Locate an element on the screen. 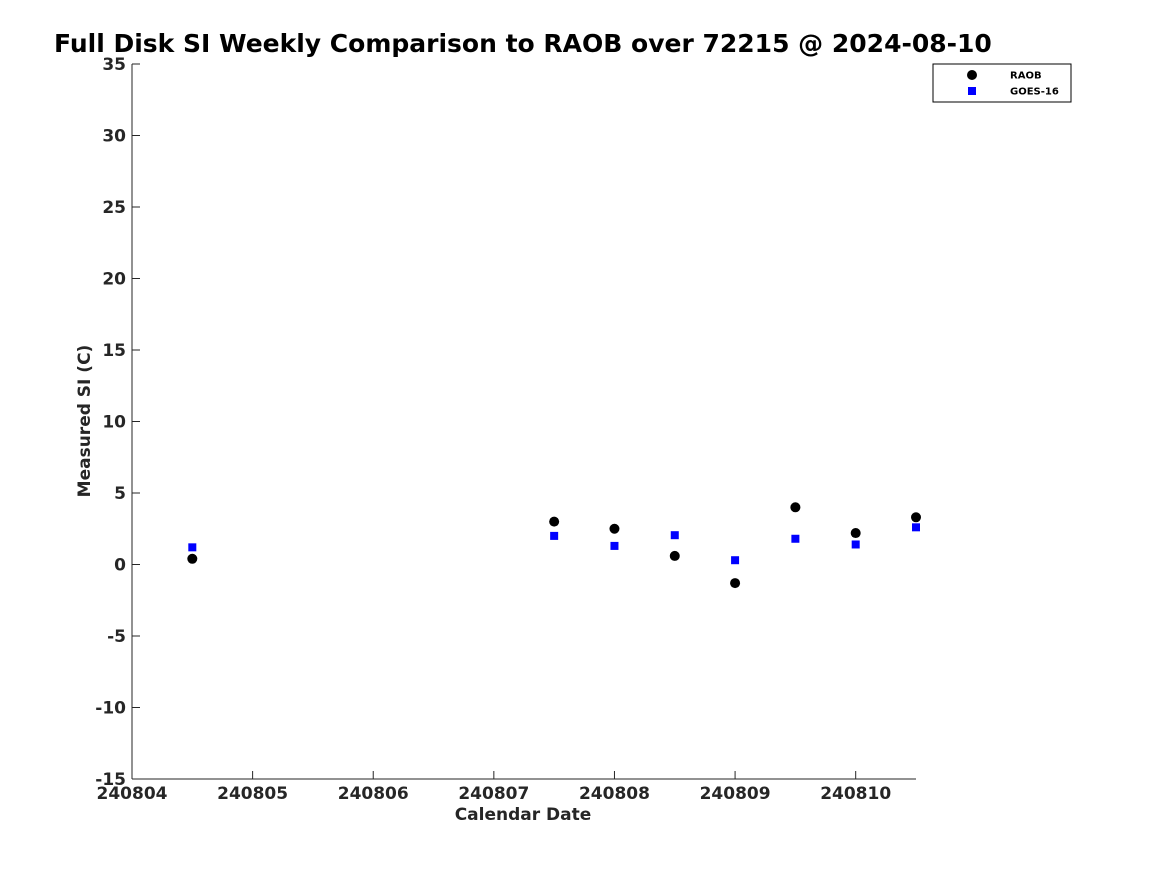  x-axis-label: Calendar Date is located at coordinates (523, 815).